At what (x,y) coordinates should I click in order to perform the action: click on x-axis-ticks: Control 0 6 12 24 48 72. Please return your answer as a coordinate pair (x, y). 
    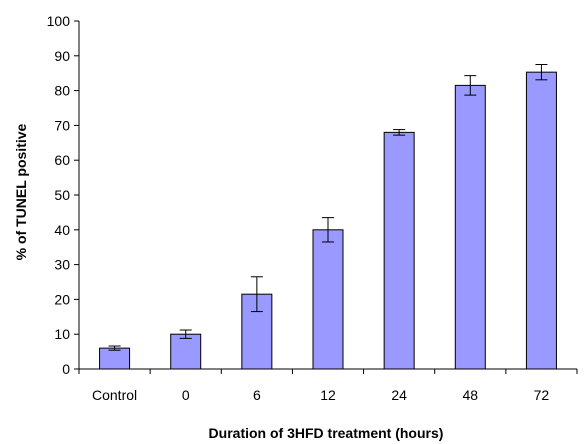
    Looking at the image, I should click on (328, 386).